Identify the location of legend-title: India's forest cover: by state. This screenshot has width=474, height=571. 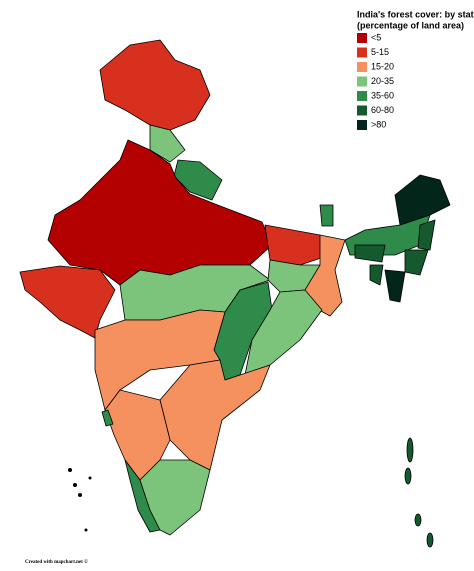
(415, 14).